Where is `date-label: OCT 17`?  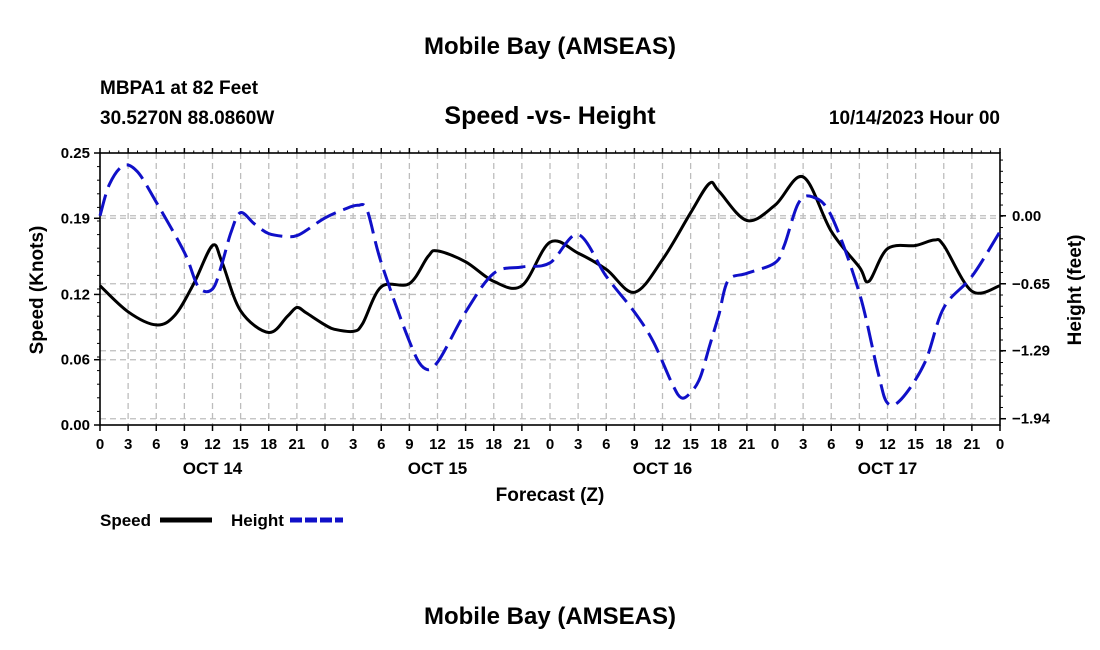 date-label: OCT 17 is located at coordinates (888, 468).